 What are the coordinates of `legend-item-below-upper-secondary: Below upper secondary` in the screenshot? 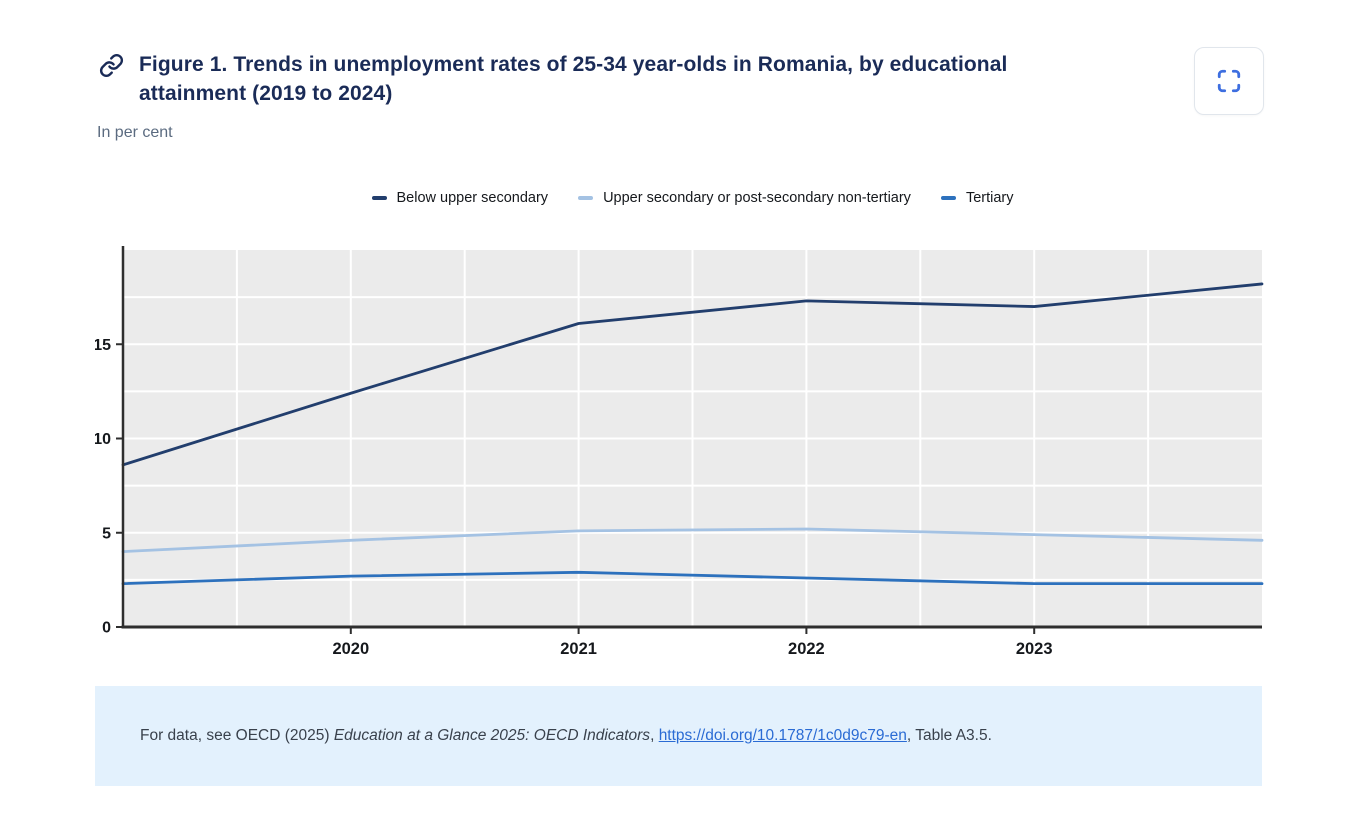 It's located at (460, 198).